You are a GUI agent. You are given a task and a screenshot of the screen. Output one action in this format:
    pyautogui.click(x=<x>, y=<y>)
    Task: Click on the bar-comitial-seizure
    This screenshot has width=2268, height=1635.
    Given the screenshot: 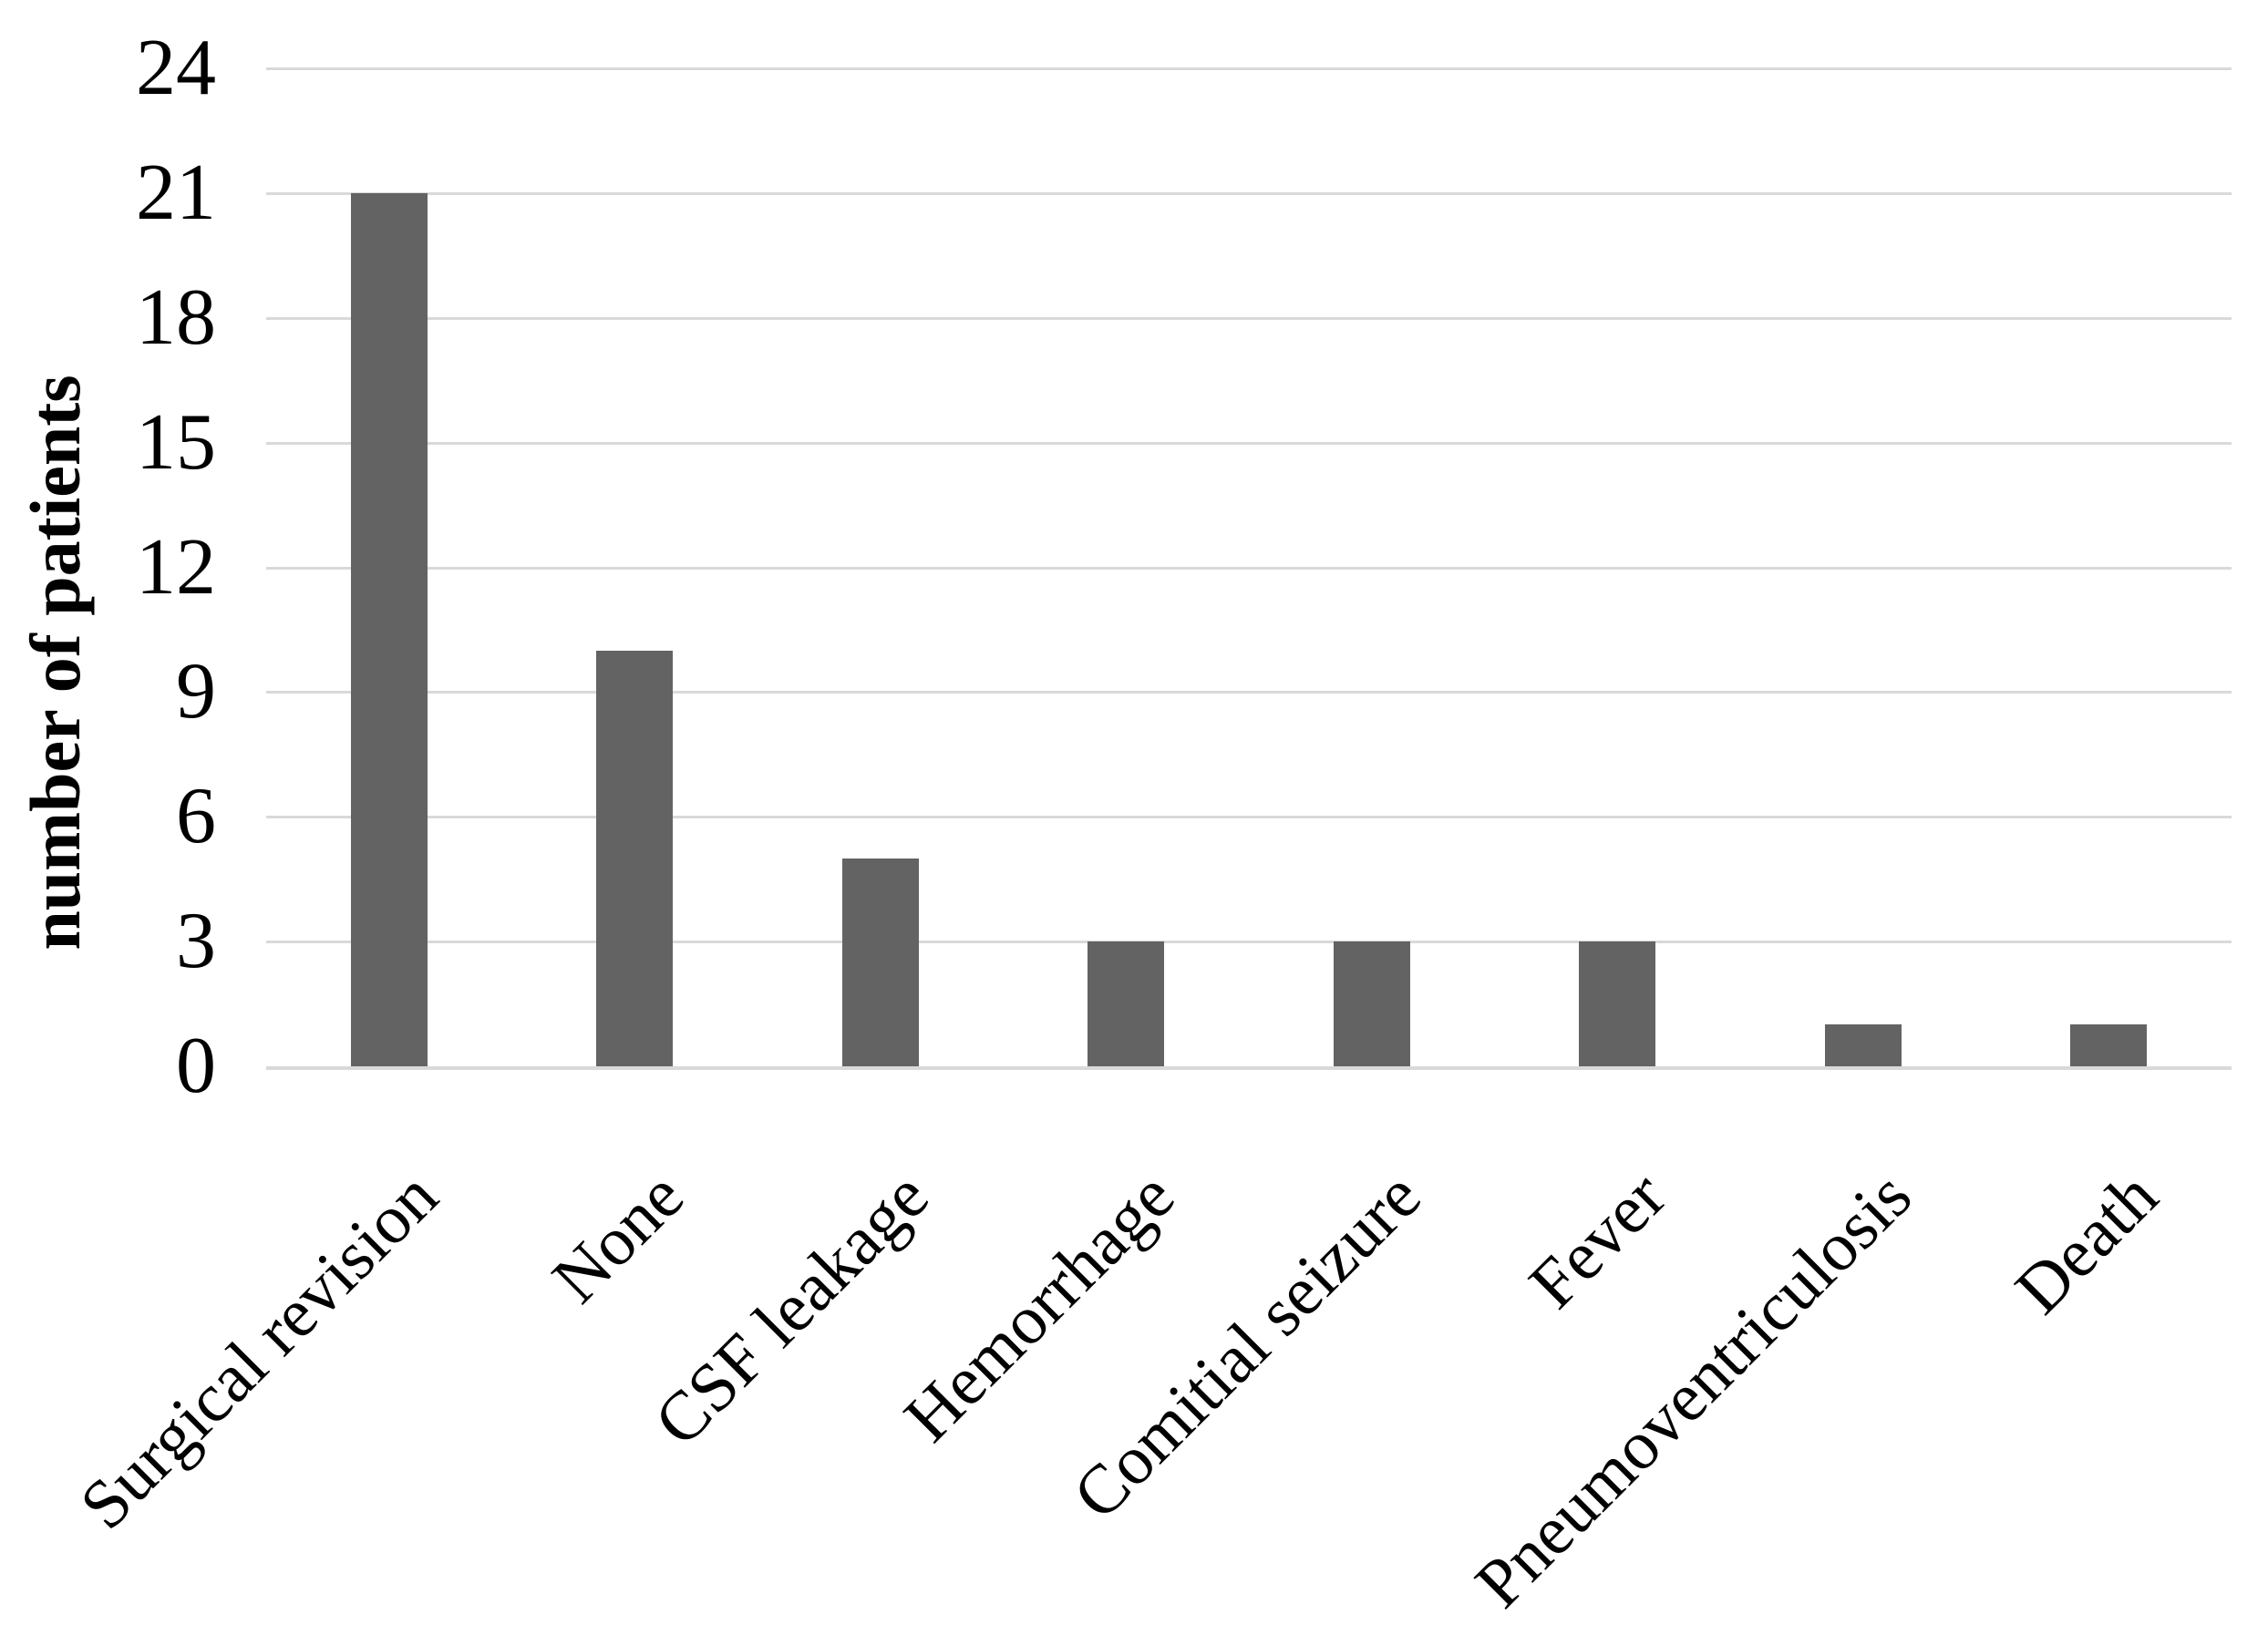 What is the action you would take?
    pyautogui.click(x=1371, y=1003)
    